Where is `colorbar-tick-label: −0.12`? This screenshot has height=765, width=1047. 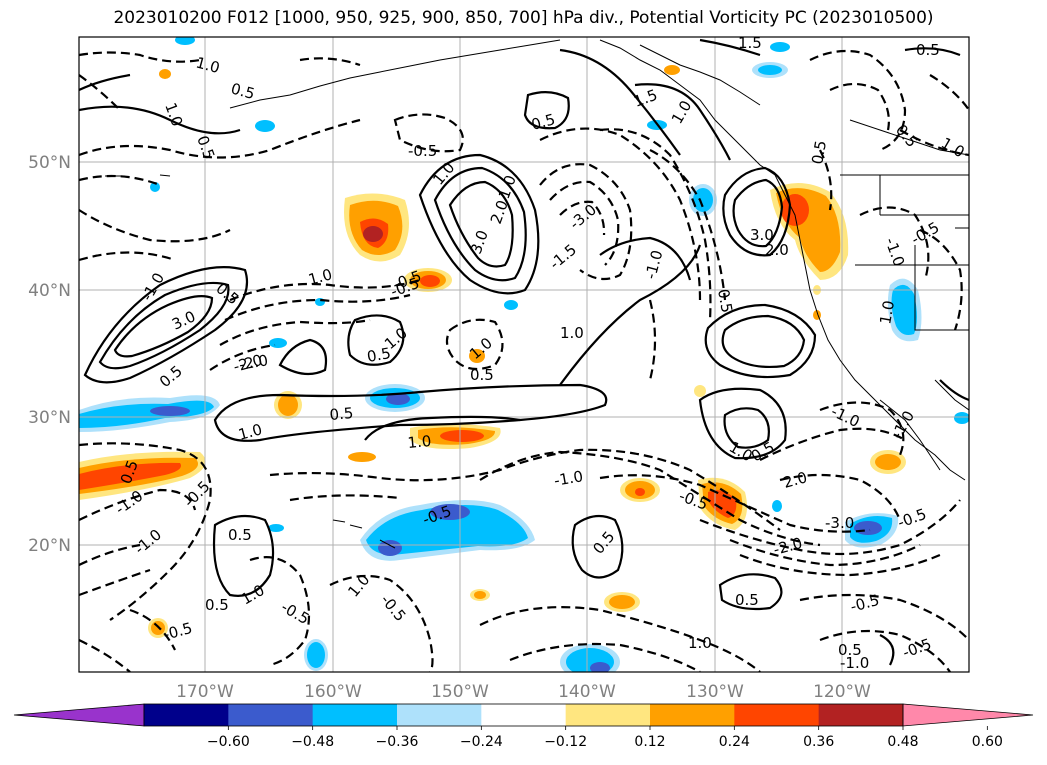 colorbar-tick-label: −0.12 is located at coordinates (565, 742).